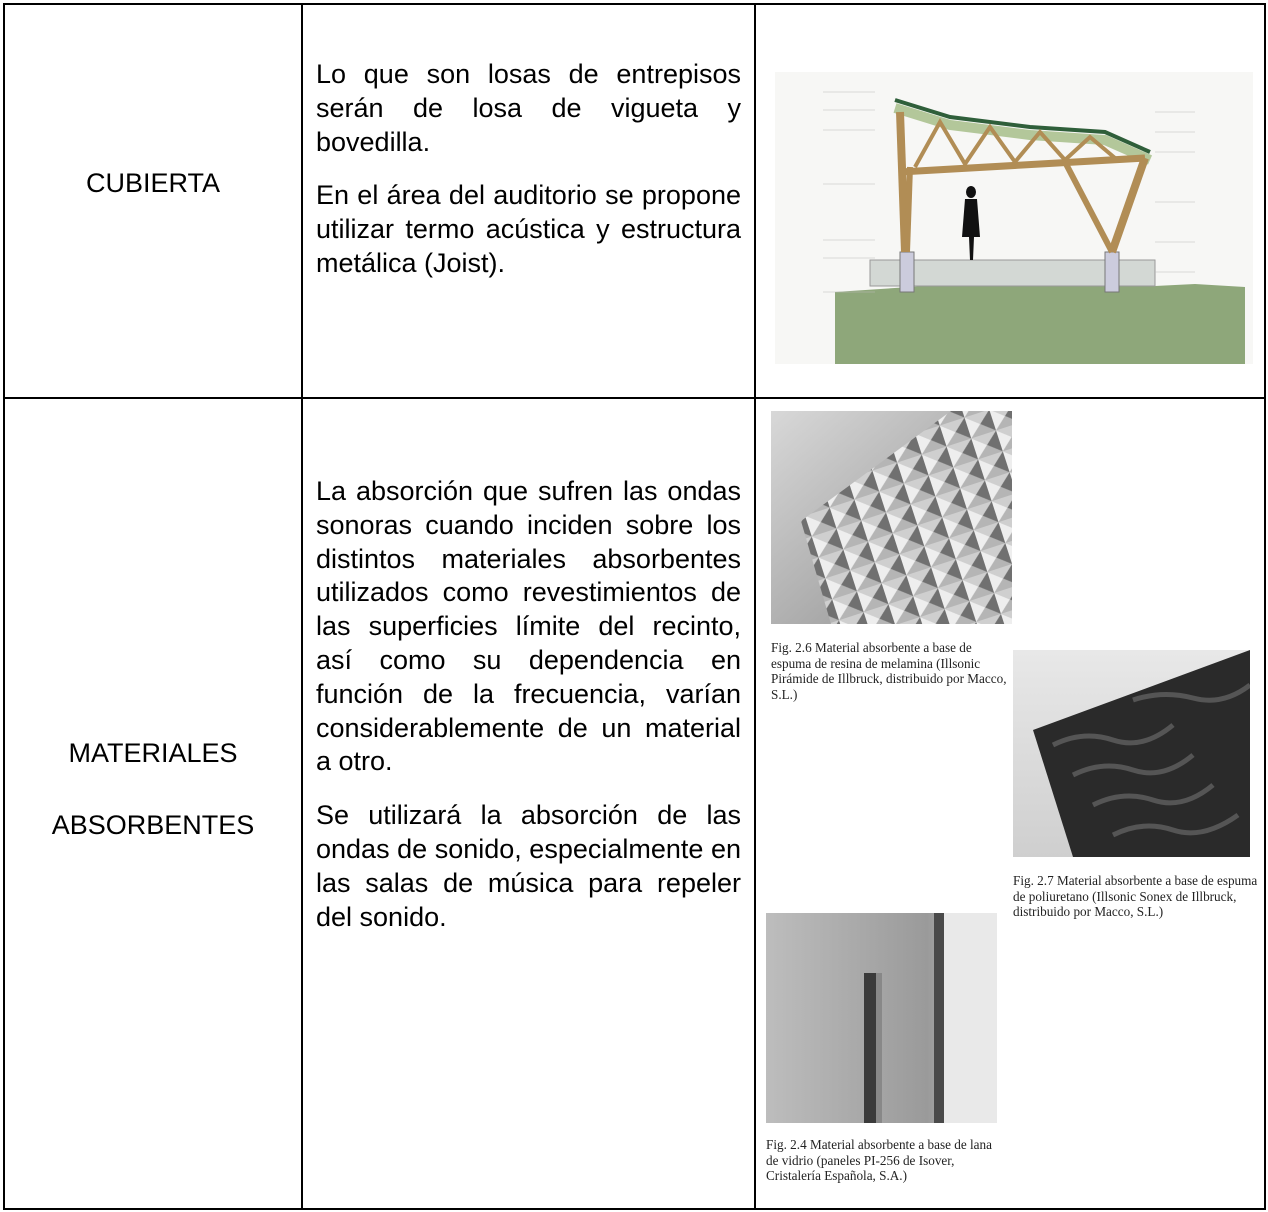  What do you see at coordinates (153, 753) in the screenshot?
I see `row-label: MATERIALES` at bounding box center [153, 753].